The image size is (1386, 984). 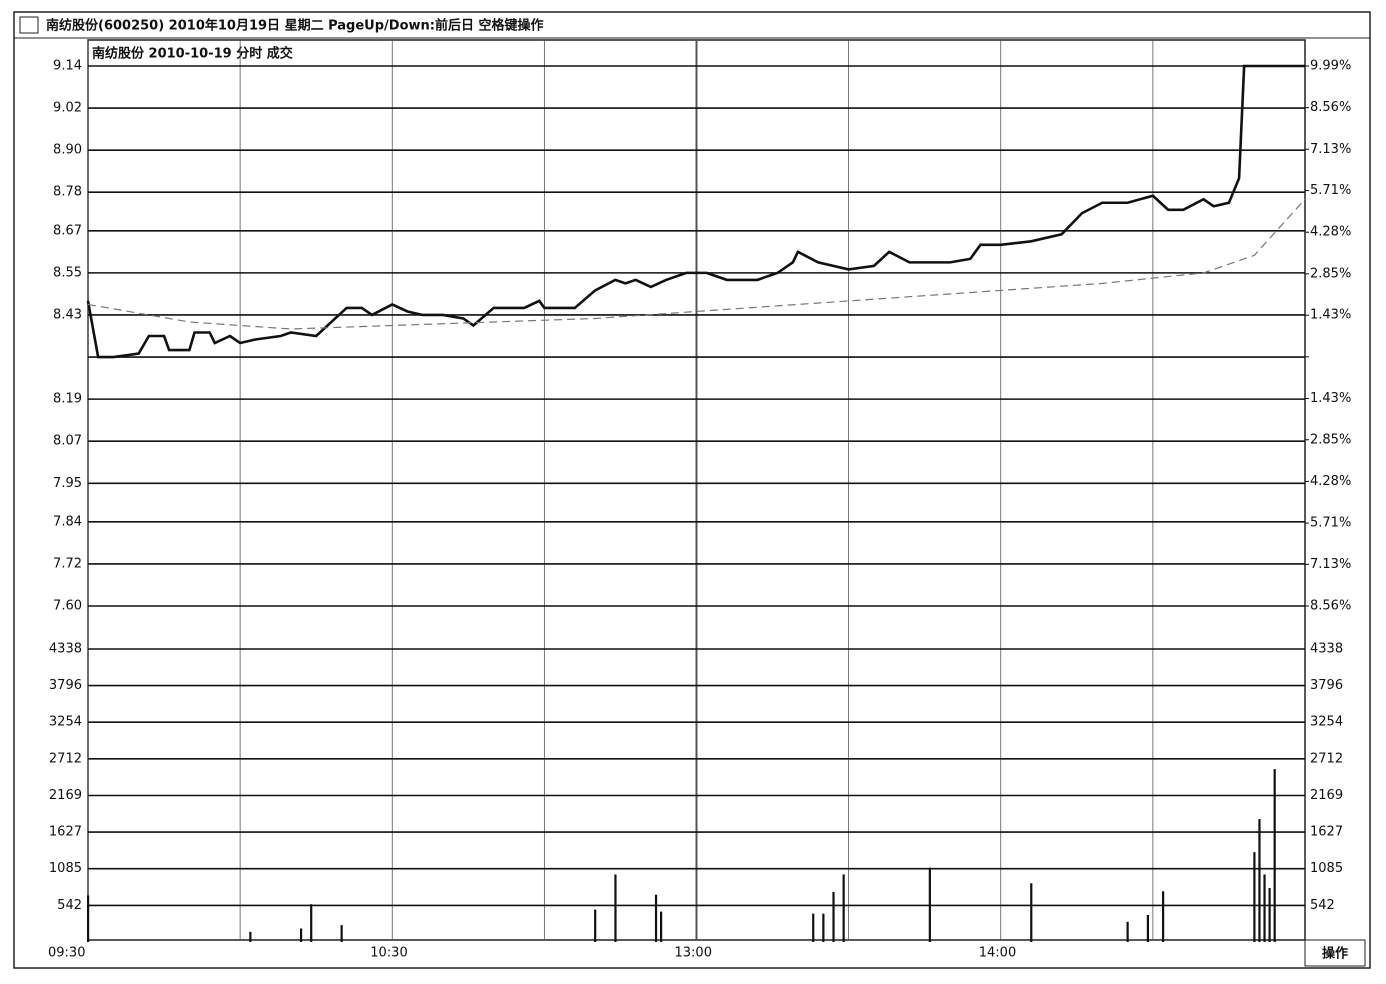 I want to click on y-tick-label: 2712, so click(x=65, y=758).